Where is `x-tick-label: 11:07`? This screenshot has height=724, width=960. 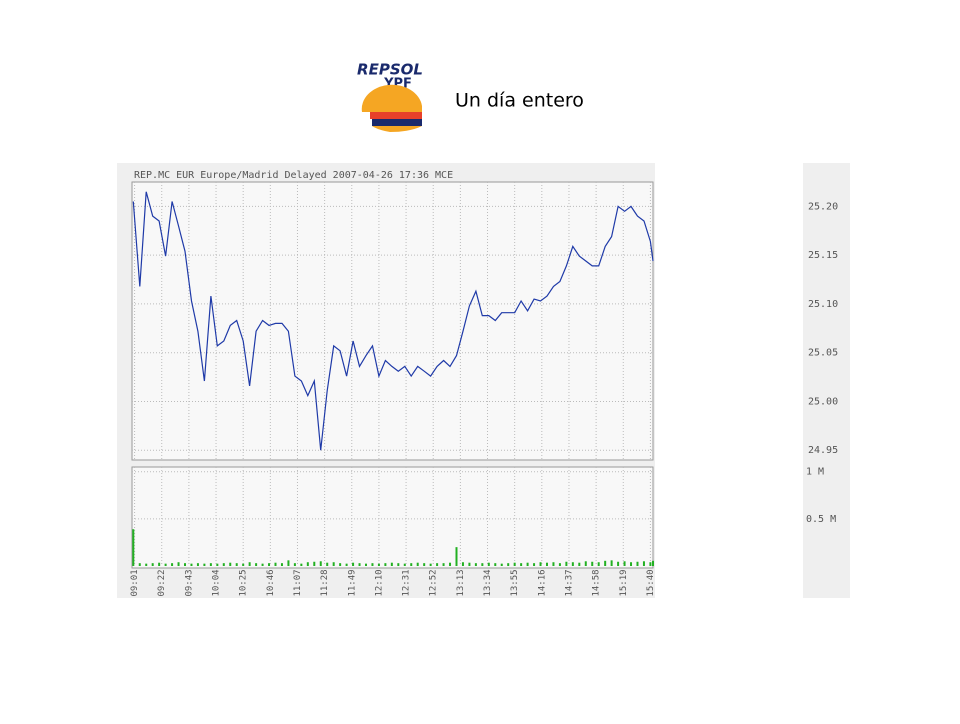 x-tick-label: 11:07 is located at coordinates (298, 582).